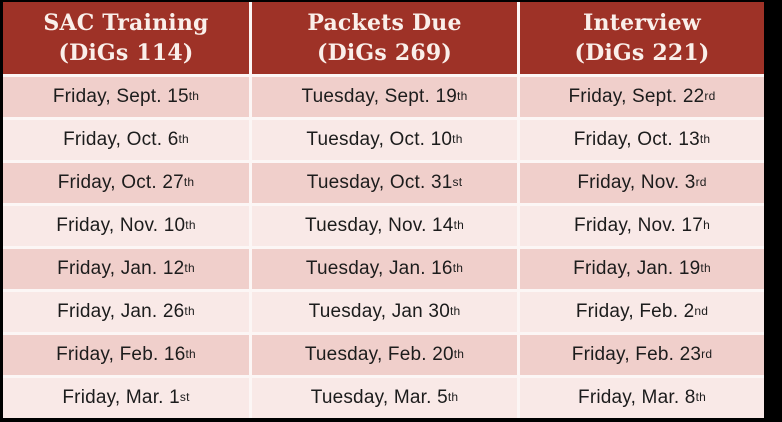  Describe the element at coordinates (126, 23) in the screenshot. I see `column-header-title: SAC Training` at that location.